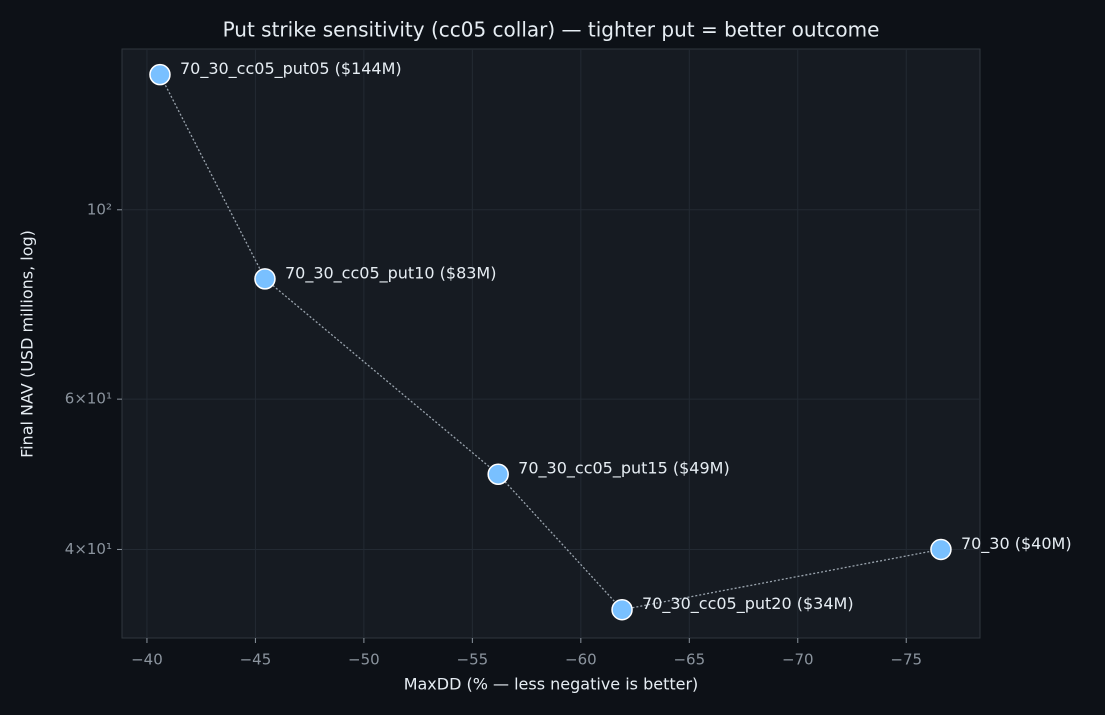 This screenshot has height=715, width=1105. Describe the element at coordinates (906, 660) in the screenshot. I see `x-tick-label: −75` at that location.